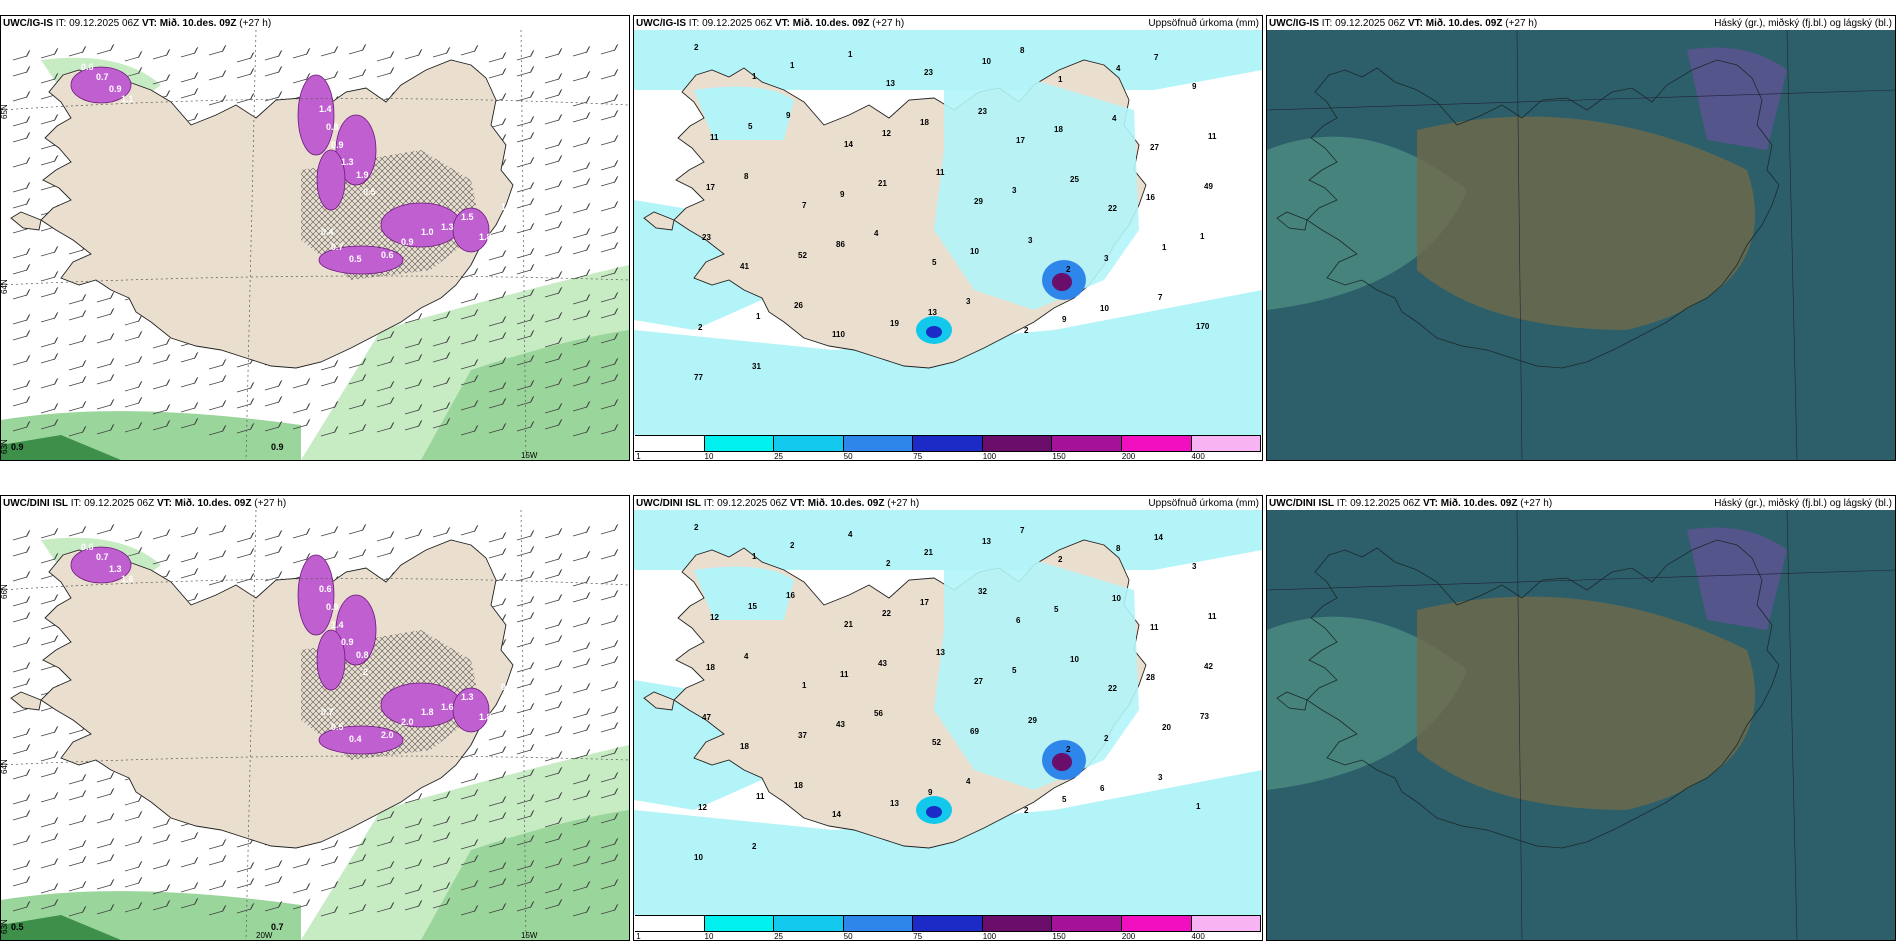 The height and width of the screenshot is (950, 1900). Describe the element at coordinates (269, 282) in the screenshot. I see `grid-labels: 65N 64N 63N 15W` at that location.